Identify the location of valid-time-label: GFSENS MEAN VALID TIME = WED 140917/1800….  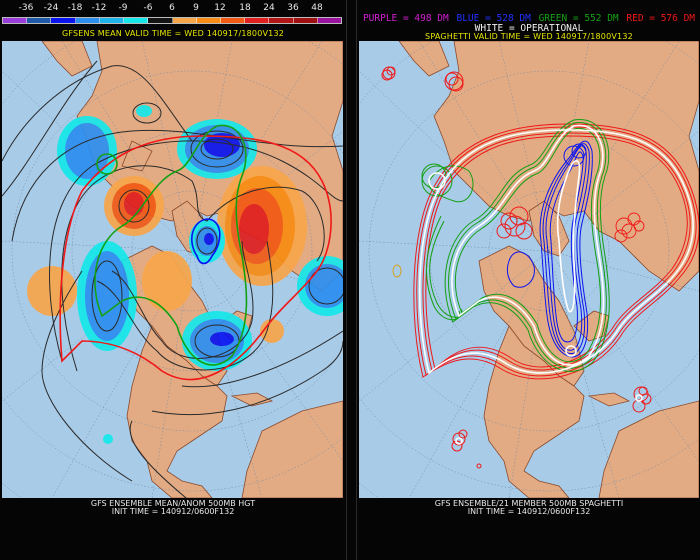
(173, 33).